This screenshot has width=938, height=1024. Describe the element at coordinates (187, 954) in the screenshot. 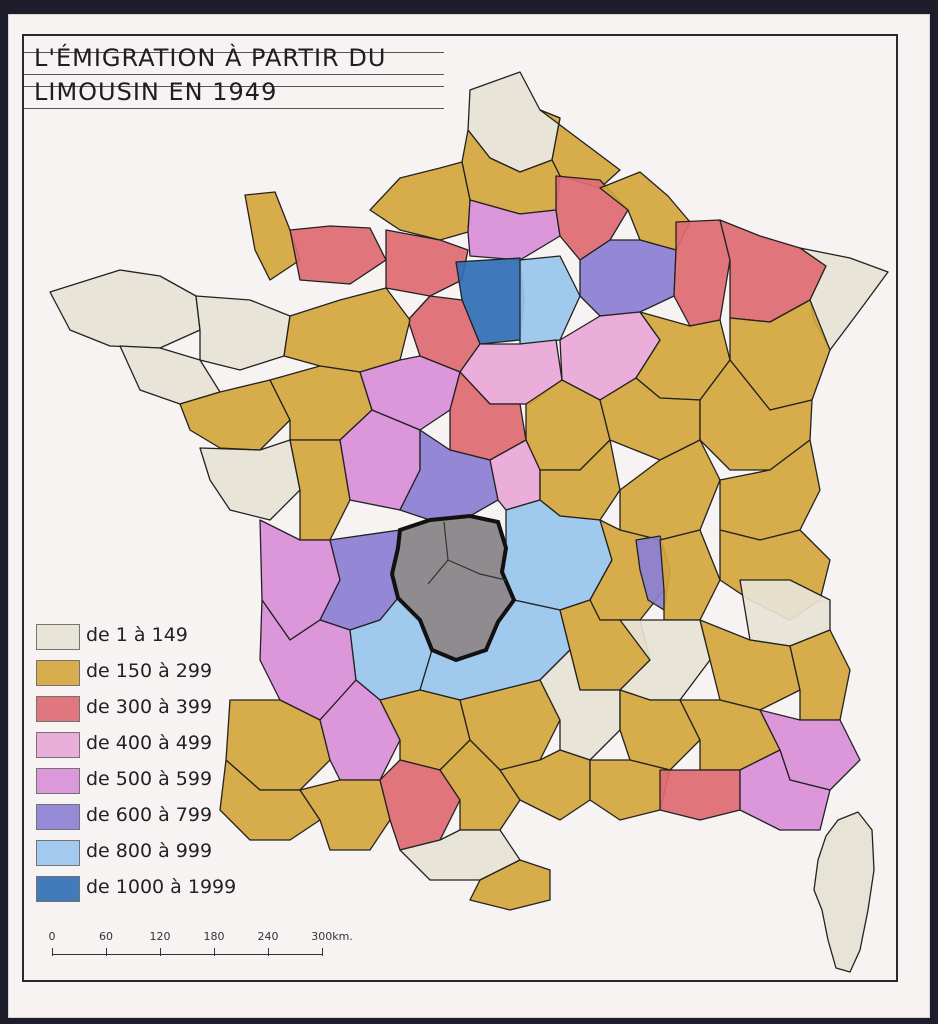

I see `scale-line` at that location.